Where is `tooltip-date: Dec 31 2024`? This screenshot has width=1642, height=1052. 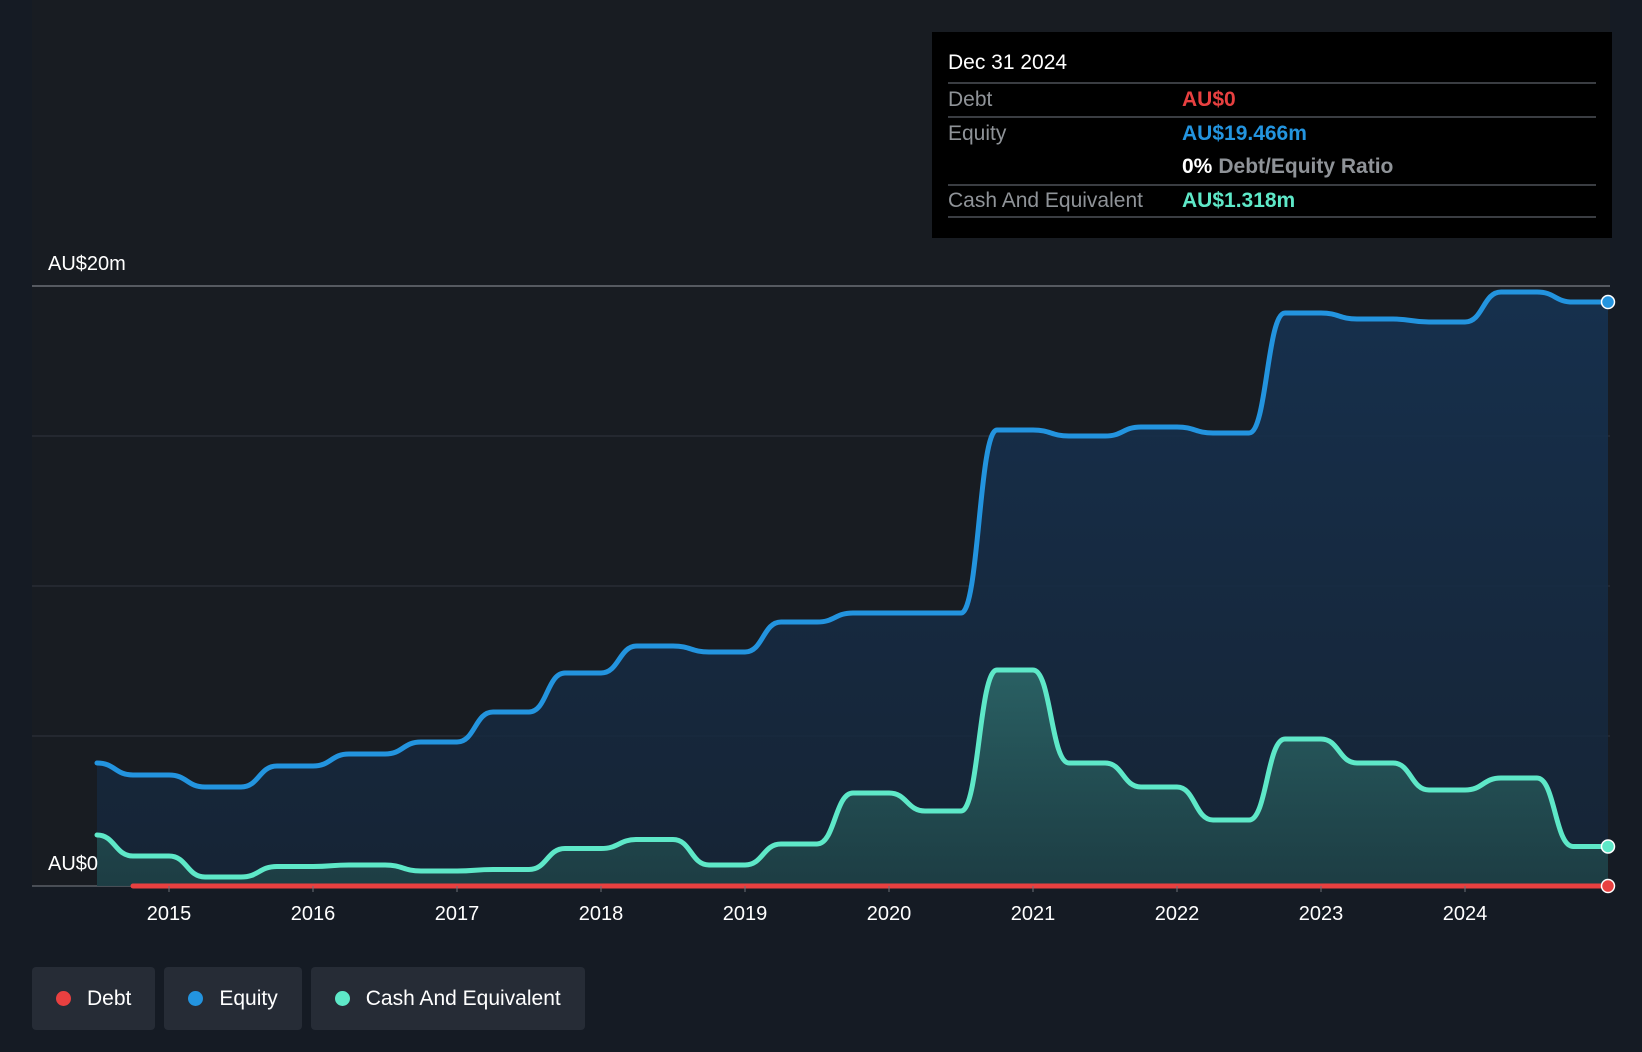 tooltip-date: Dec 31 2024 is located at coordinates (1008, 62).